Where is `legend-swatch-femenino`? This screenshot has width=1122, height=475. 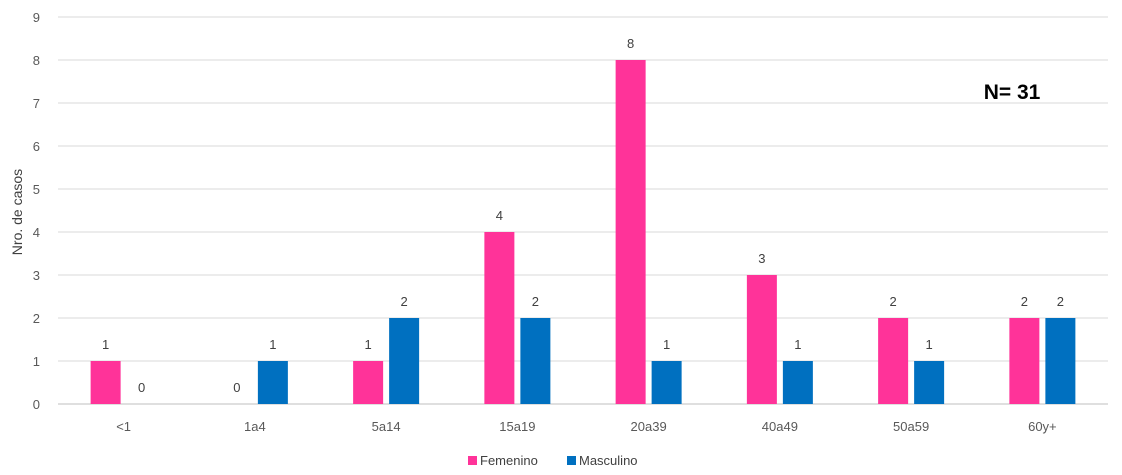 legend-swatch-femenino is located at coordinates (472, 460).